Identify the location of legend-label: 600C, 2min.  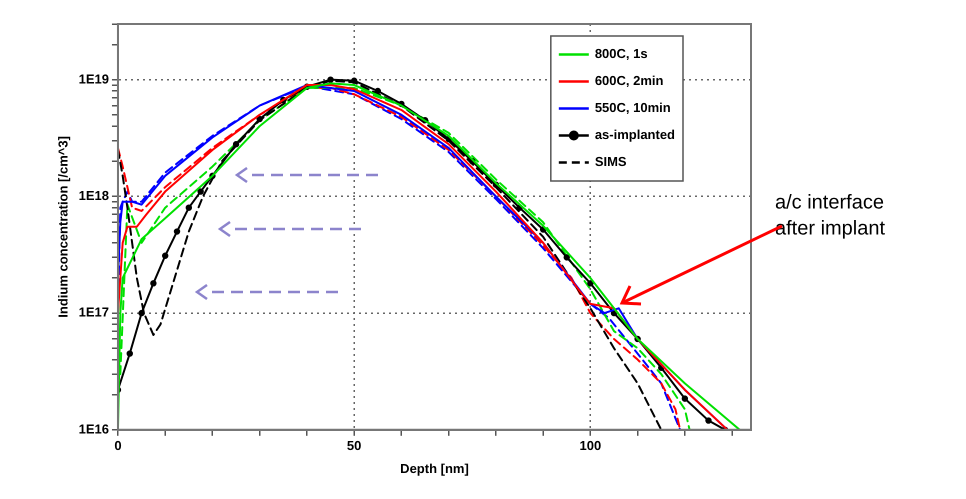
(629, 80).